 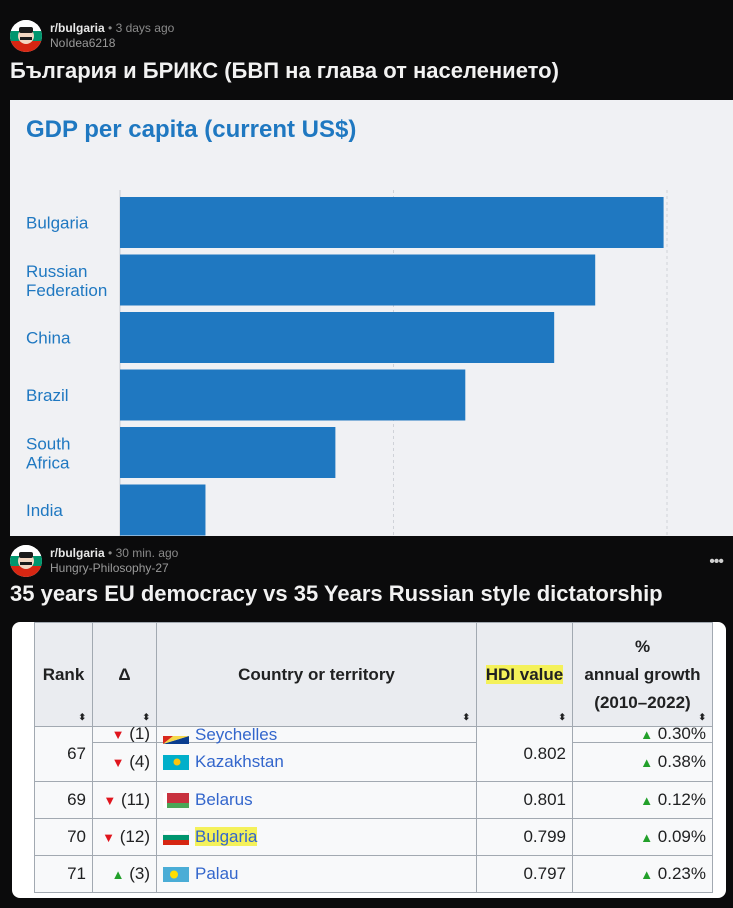 I want to click on country-cell: Bulgaria, so click(x=316, y=837).